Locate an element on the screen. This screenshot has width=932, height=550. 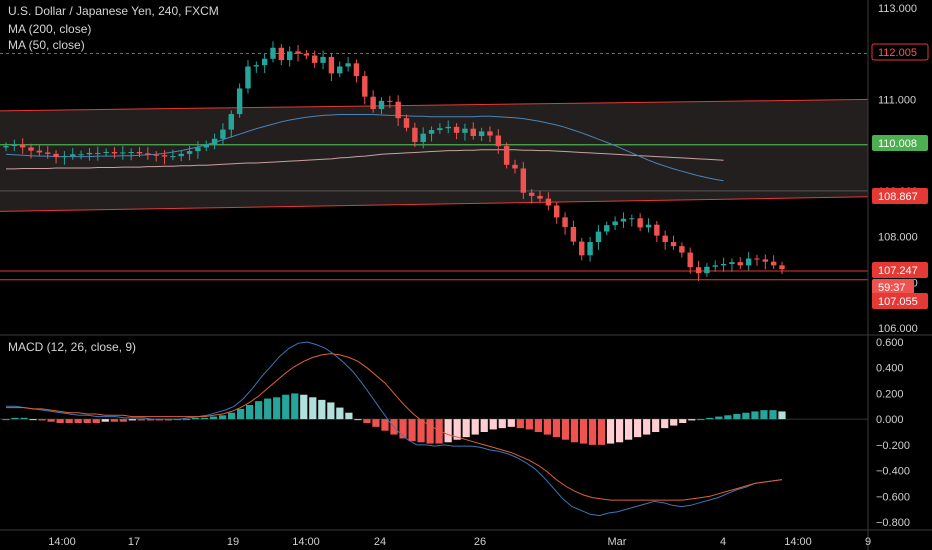
price-tag-label: 108.867 is located at coordinates (898, 197).